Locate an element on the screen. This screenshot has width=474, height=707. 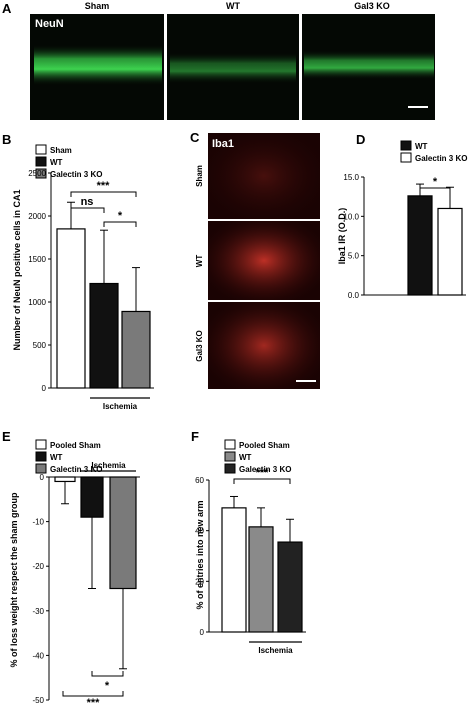
panel-c-stain: Iba1 is located at coordinates (223, 144).